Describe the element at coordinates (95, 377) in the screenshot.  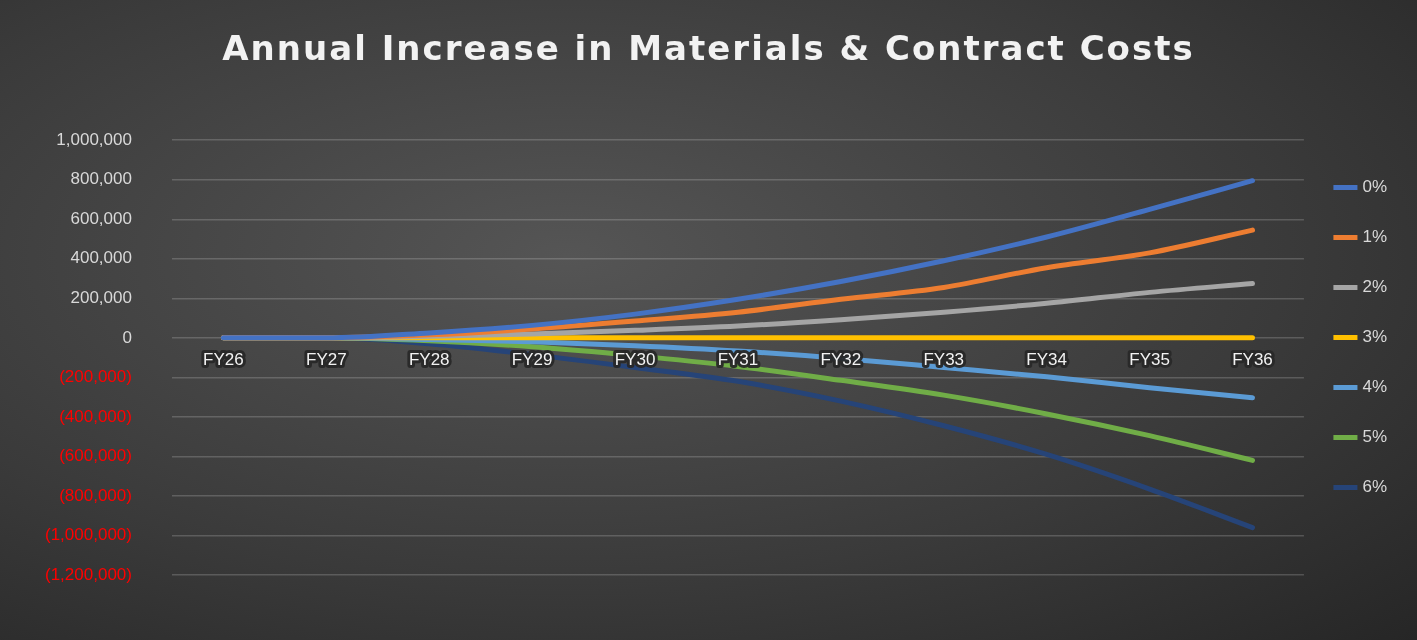
I see `y-tick-label: (200,000)` at that location.